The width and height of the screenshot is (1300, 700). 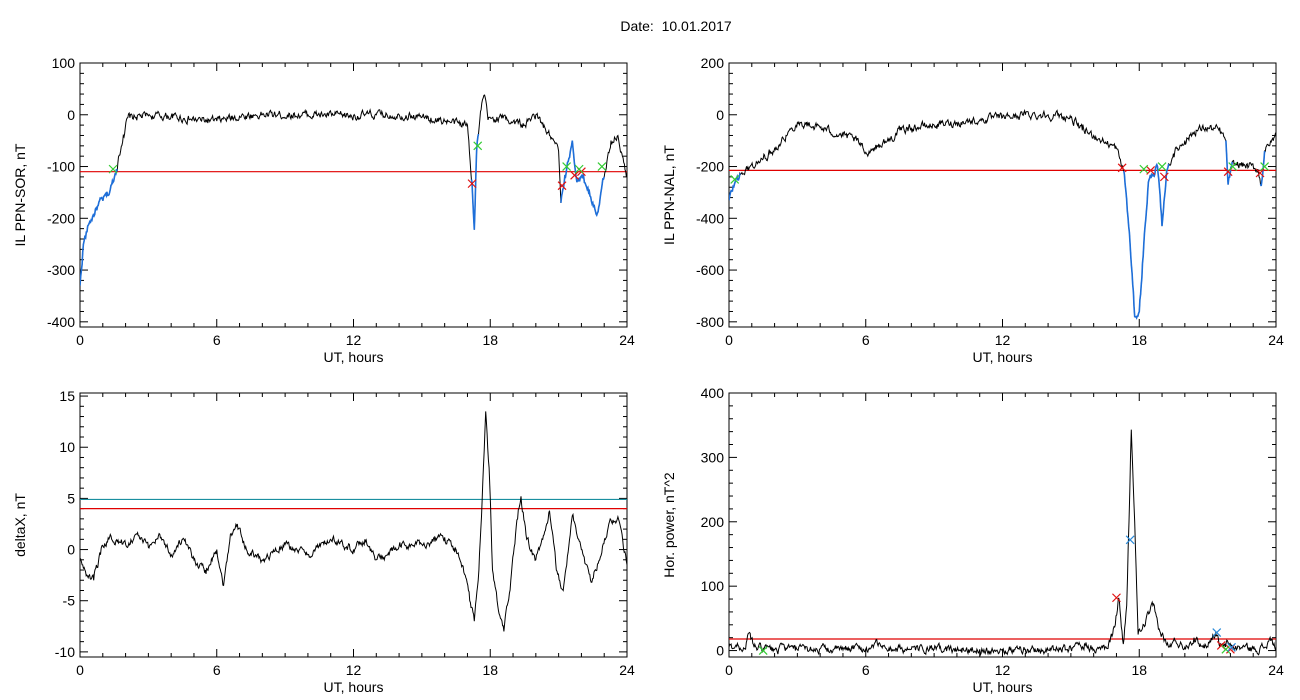 I want to click on y-tick-label: -100, so click(x=61, y=167).